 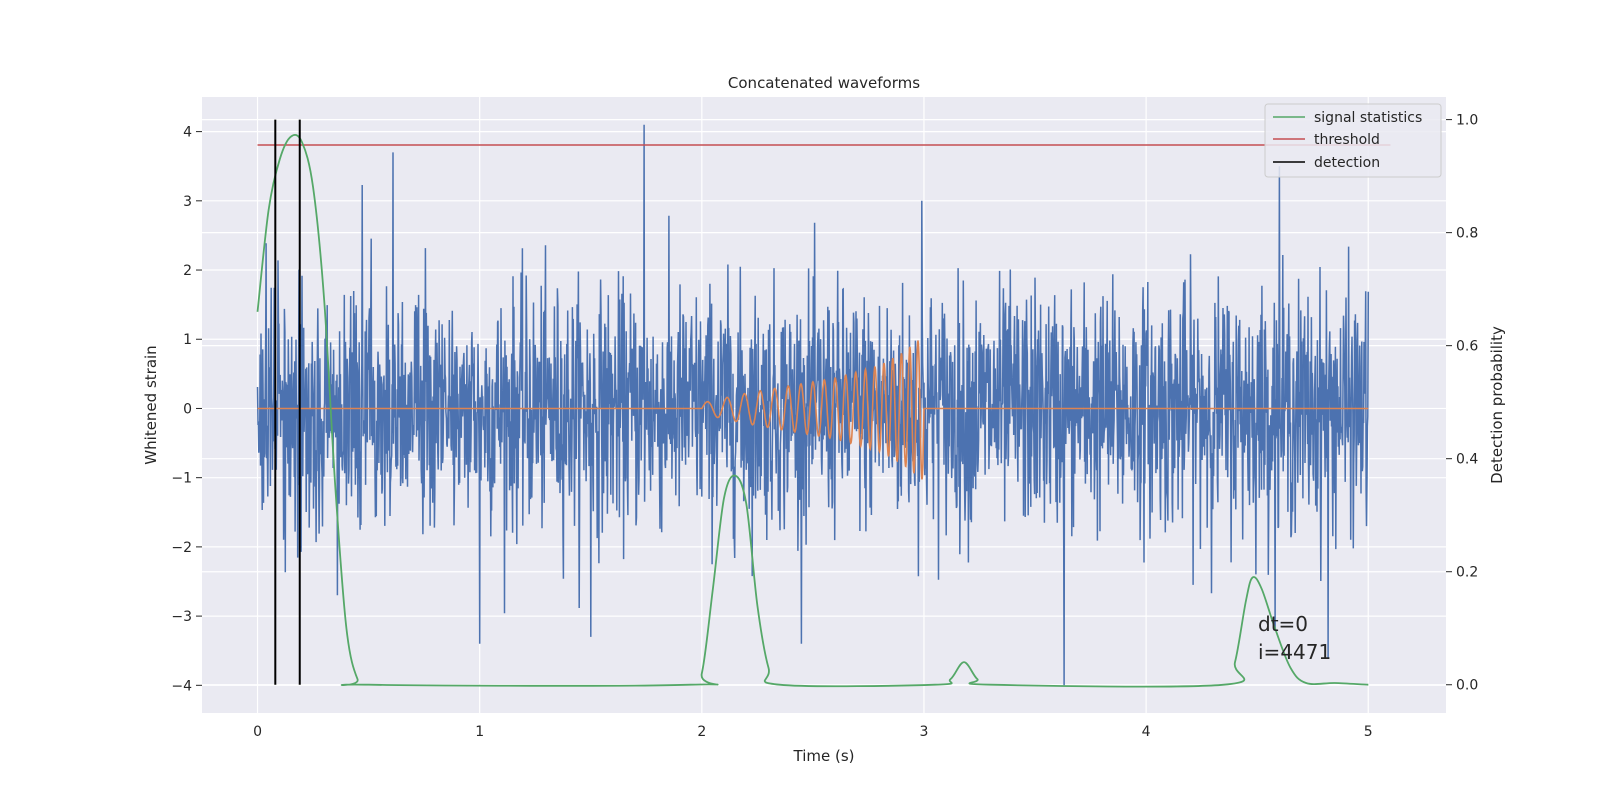 What do you see at coordinates (1467, 234) in the screenshot?
I see `y2-tick-label: 0.8` at bounding box center [1467, 234].